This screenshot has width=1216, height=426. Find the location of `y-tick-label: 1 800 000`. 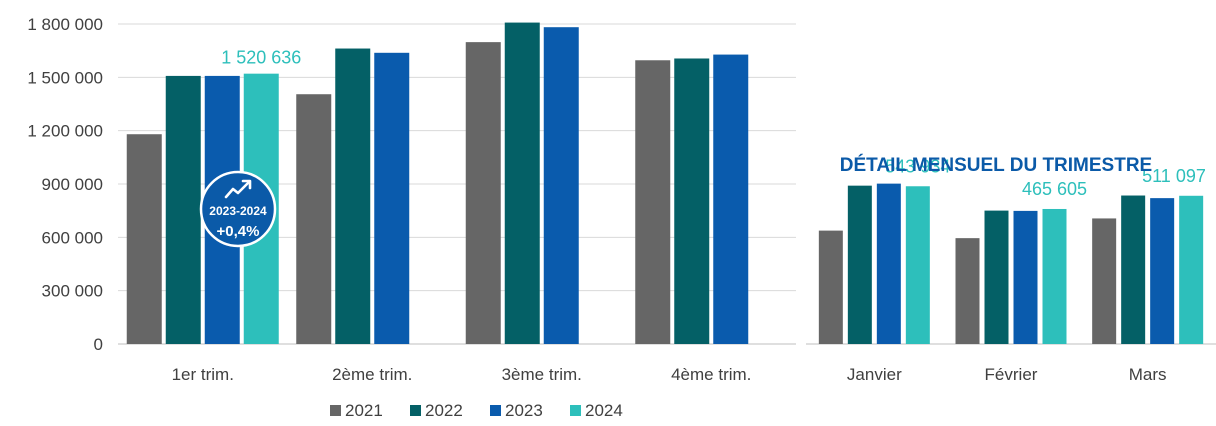

y-tick-label: 1 800 000 is located at coordinates (65, 24).